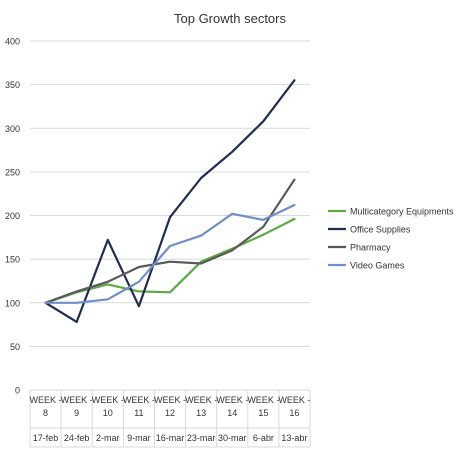 This screenshot has width=461, height=455. Describe the element at coordinates (12, 303) in the screenshot. I see `y-tick-label: 100` at that location.